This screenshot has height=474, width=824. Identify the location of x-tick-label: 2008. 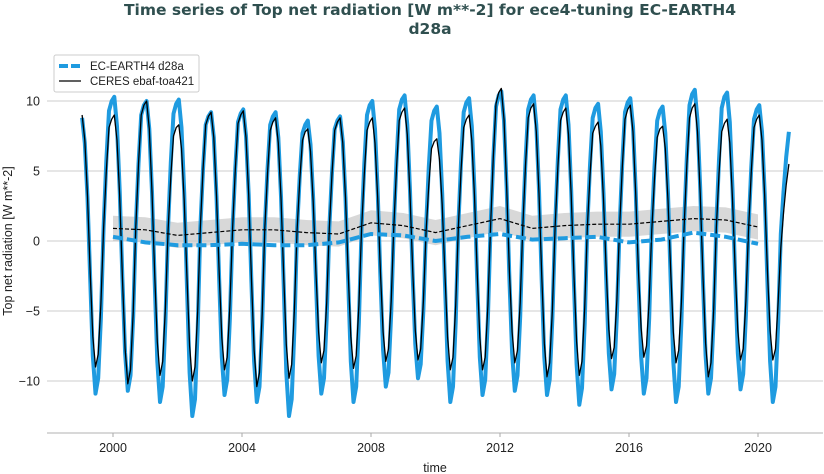
(371, 448).